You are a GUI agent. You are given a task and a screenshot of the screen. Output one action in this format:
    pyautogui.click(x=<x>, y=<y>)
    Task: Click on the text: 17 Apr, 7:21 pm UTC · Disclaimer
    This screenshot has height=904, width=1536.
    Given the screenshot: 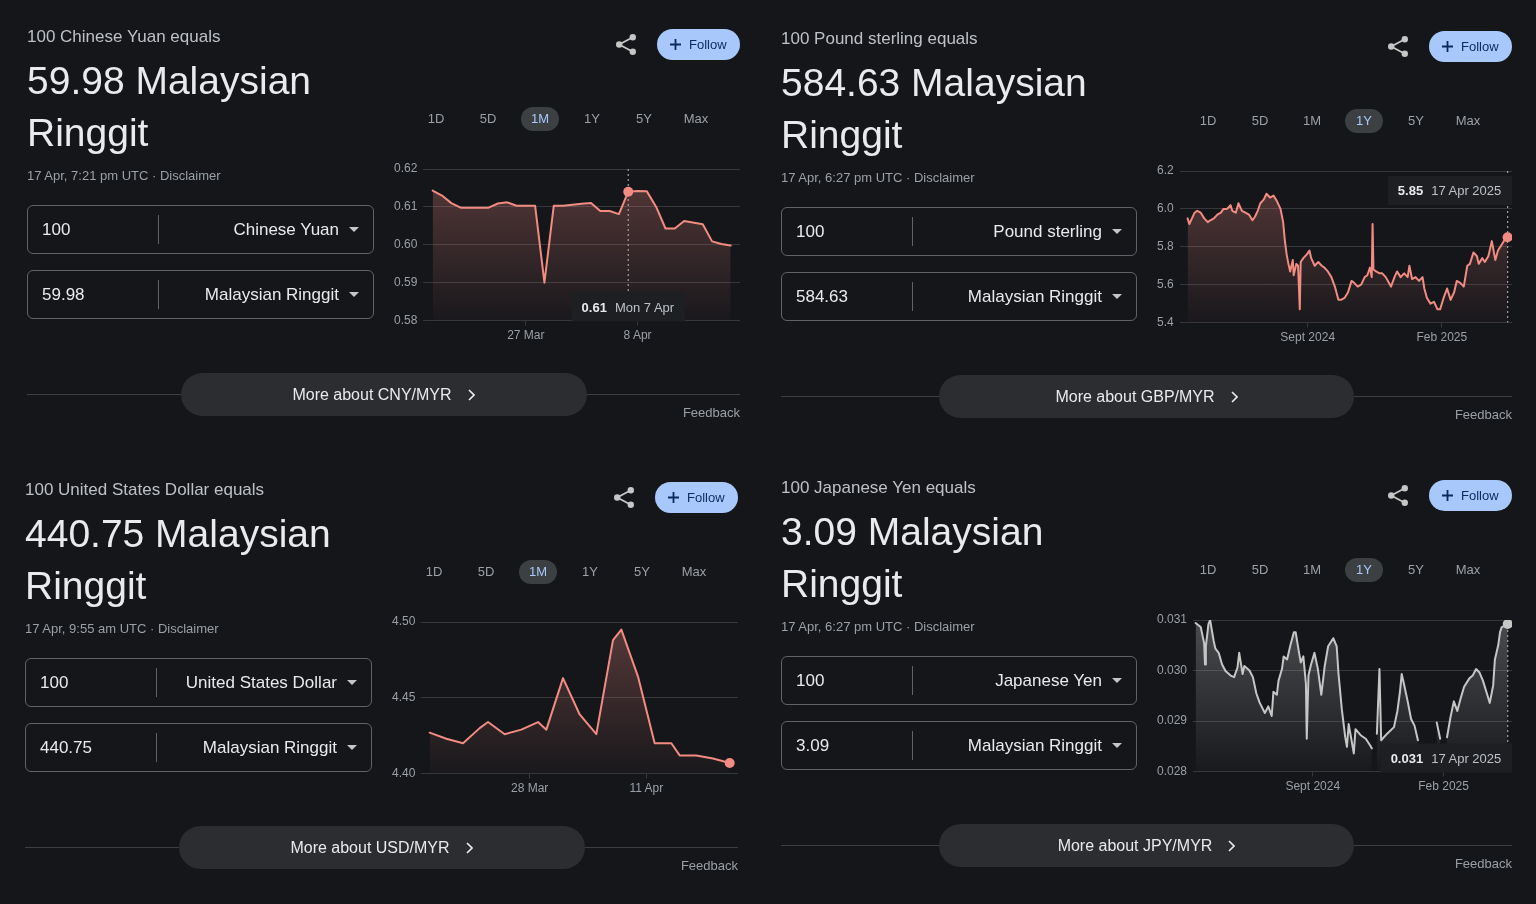 What is the action you would take?
    pyautogui.click(x=124, y=176)
    